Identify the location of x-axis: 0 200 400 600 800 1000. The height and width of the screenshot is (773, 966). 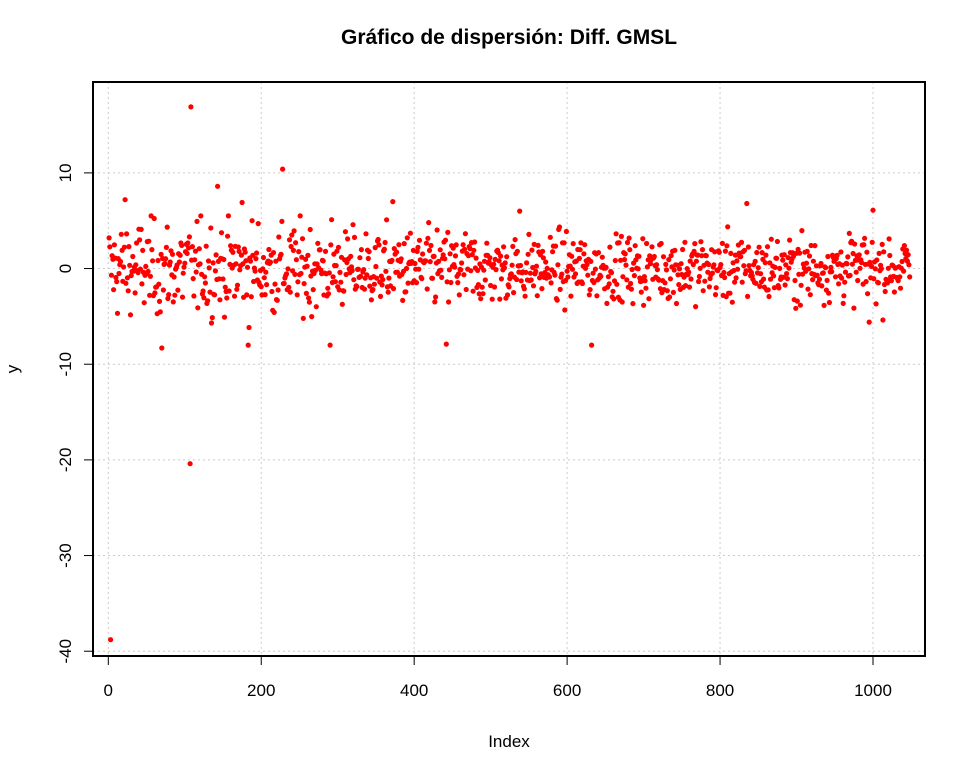
(498, 677).